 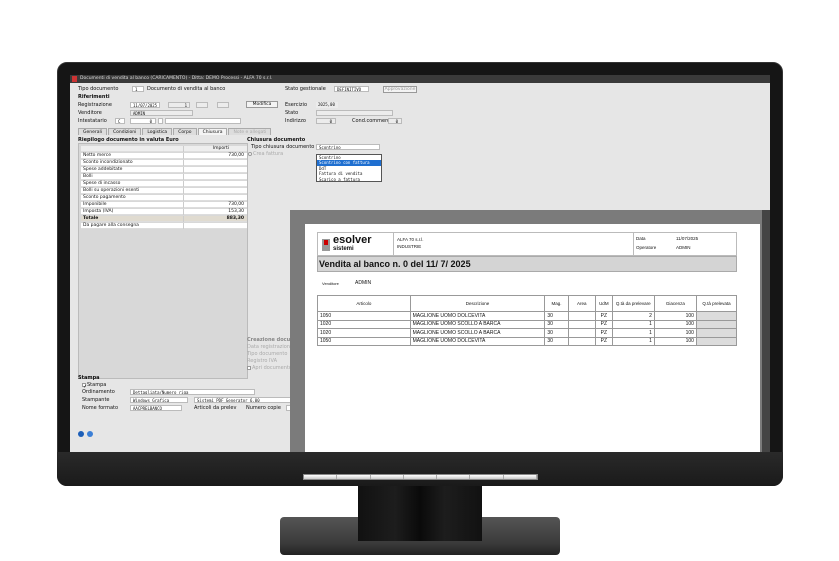 What do you see at coordinates (94, 386) in the screenshot?
I see `stampa-checkbox: ✓Stampa` at bounding box center [94, 386].